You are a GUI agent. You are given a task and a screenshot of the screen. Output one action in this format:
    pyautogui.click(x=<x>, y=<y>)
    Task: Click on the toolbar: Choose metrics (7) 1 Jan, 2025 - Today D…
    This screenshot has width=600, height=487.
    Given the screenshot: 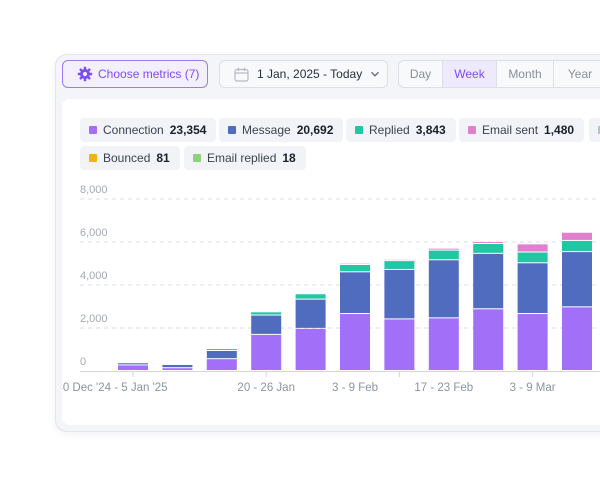 What is the action you would take?
    pyautogui.click(x=328, y=76)
    